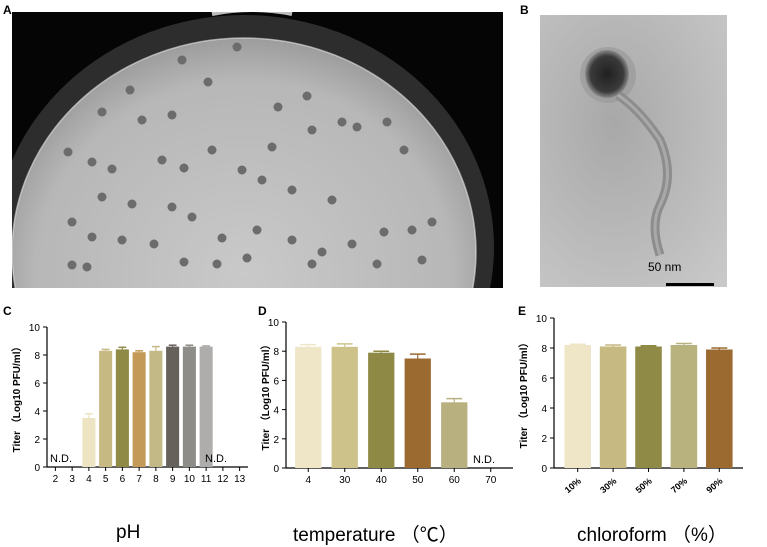 This screenshot has height=547, width=767. I want to click on phage-illustration: 50 nm, so click(633, 151).